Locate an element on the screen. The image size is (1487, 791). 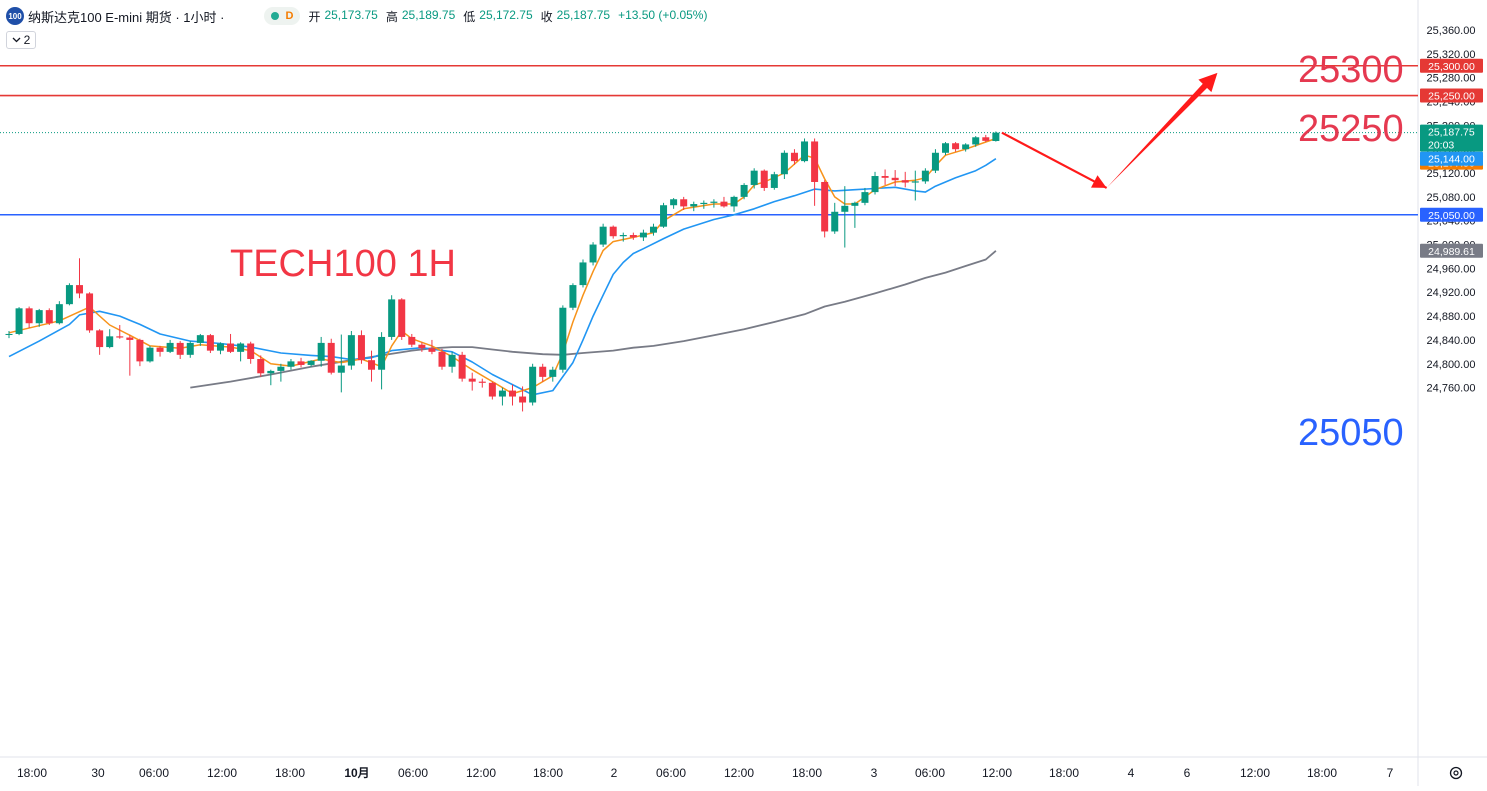
projection-down-arrow is located at coordinates (1054, 160).